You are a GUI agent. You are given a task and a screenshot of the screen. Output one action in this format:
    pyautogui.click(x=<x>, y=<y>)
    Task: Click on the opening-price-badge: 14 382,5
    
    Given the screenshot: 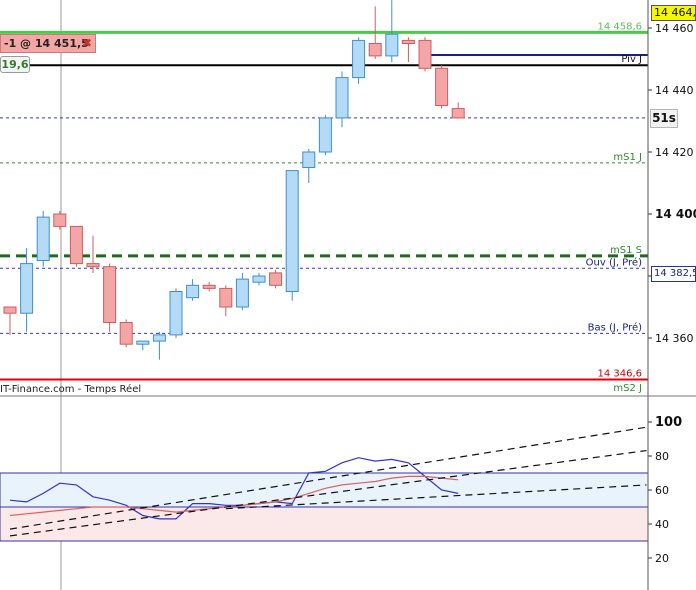 What is the action you would take?
    pyautogui.click(x=673, y=274)
    